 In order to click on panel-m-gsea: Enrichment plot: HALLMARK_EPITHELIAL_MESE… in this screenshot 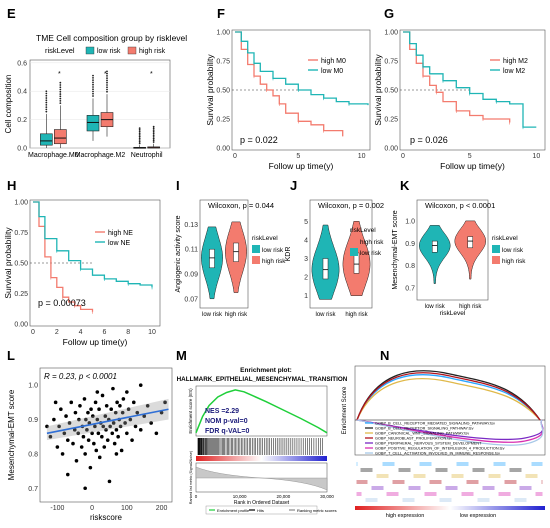, I will do `click(262, 441)`.